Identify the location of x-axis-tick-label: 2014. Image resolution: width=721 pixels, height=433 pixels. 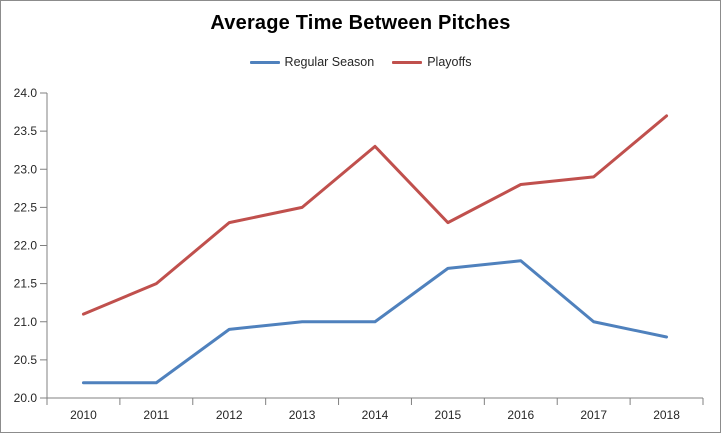
(375, 415).